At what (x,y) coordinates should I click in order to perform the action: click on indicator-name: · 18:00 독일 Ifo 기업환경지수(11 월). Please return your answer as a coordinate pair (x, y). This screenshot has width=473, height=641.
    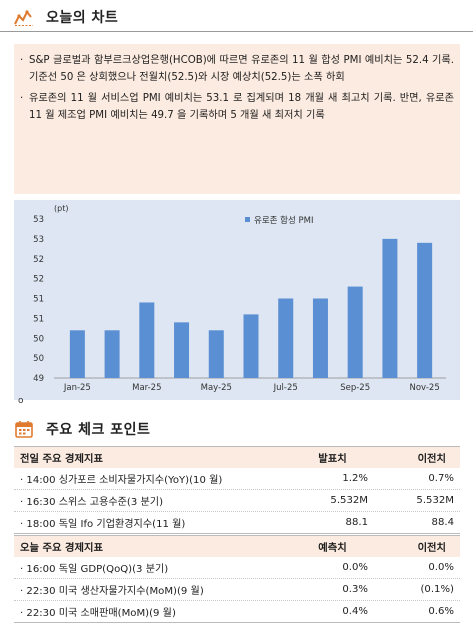
    Looking at the image, I should click on (103, 524).